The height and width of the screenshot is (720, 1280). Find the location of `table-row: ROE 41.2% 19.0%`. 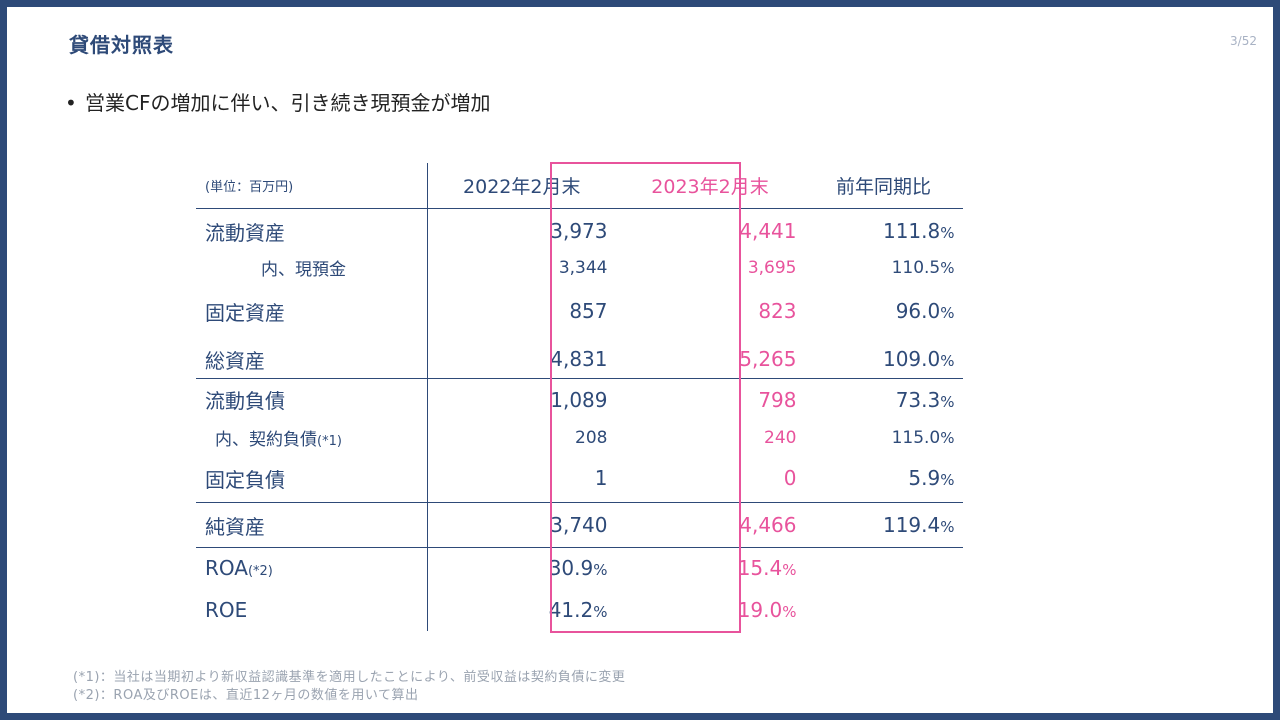

table-row: ROE 41.2% 19.0% is located at coordinates (579, 609).